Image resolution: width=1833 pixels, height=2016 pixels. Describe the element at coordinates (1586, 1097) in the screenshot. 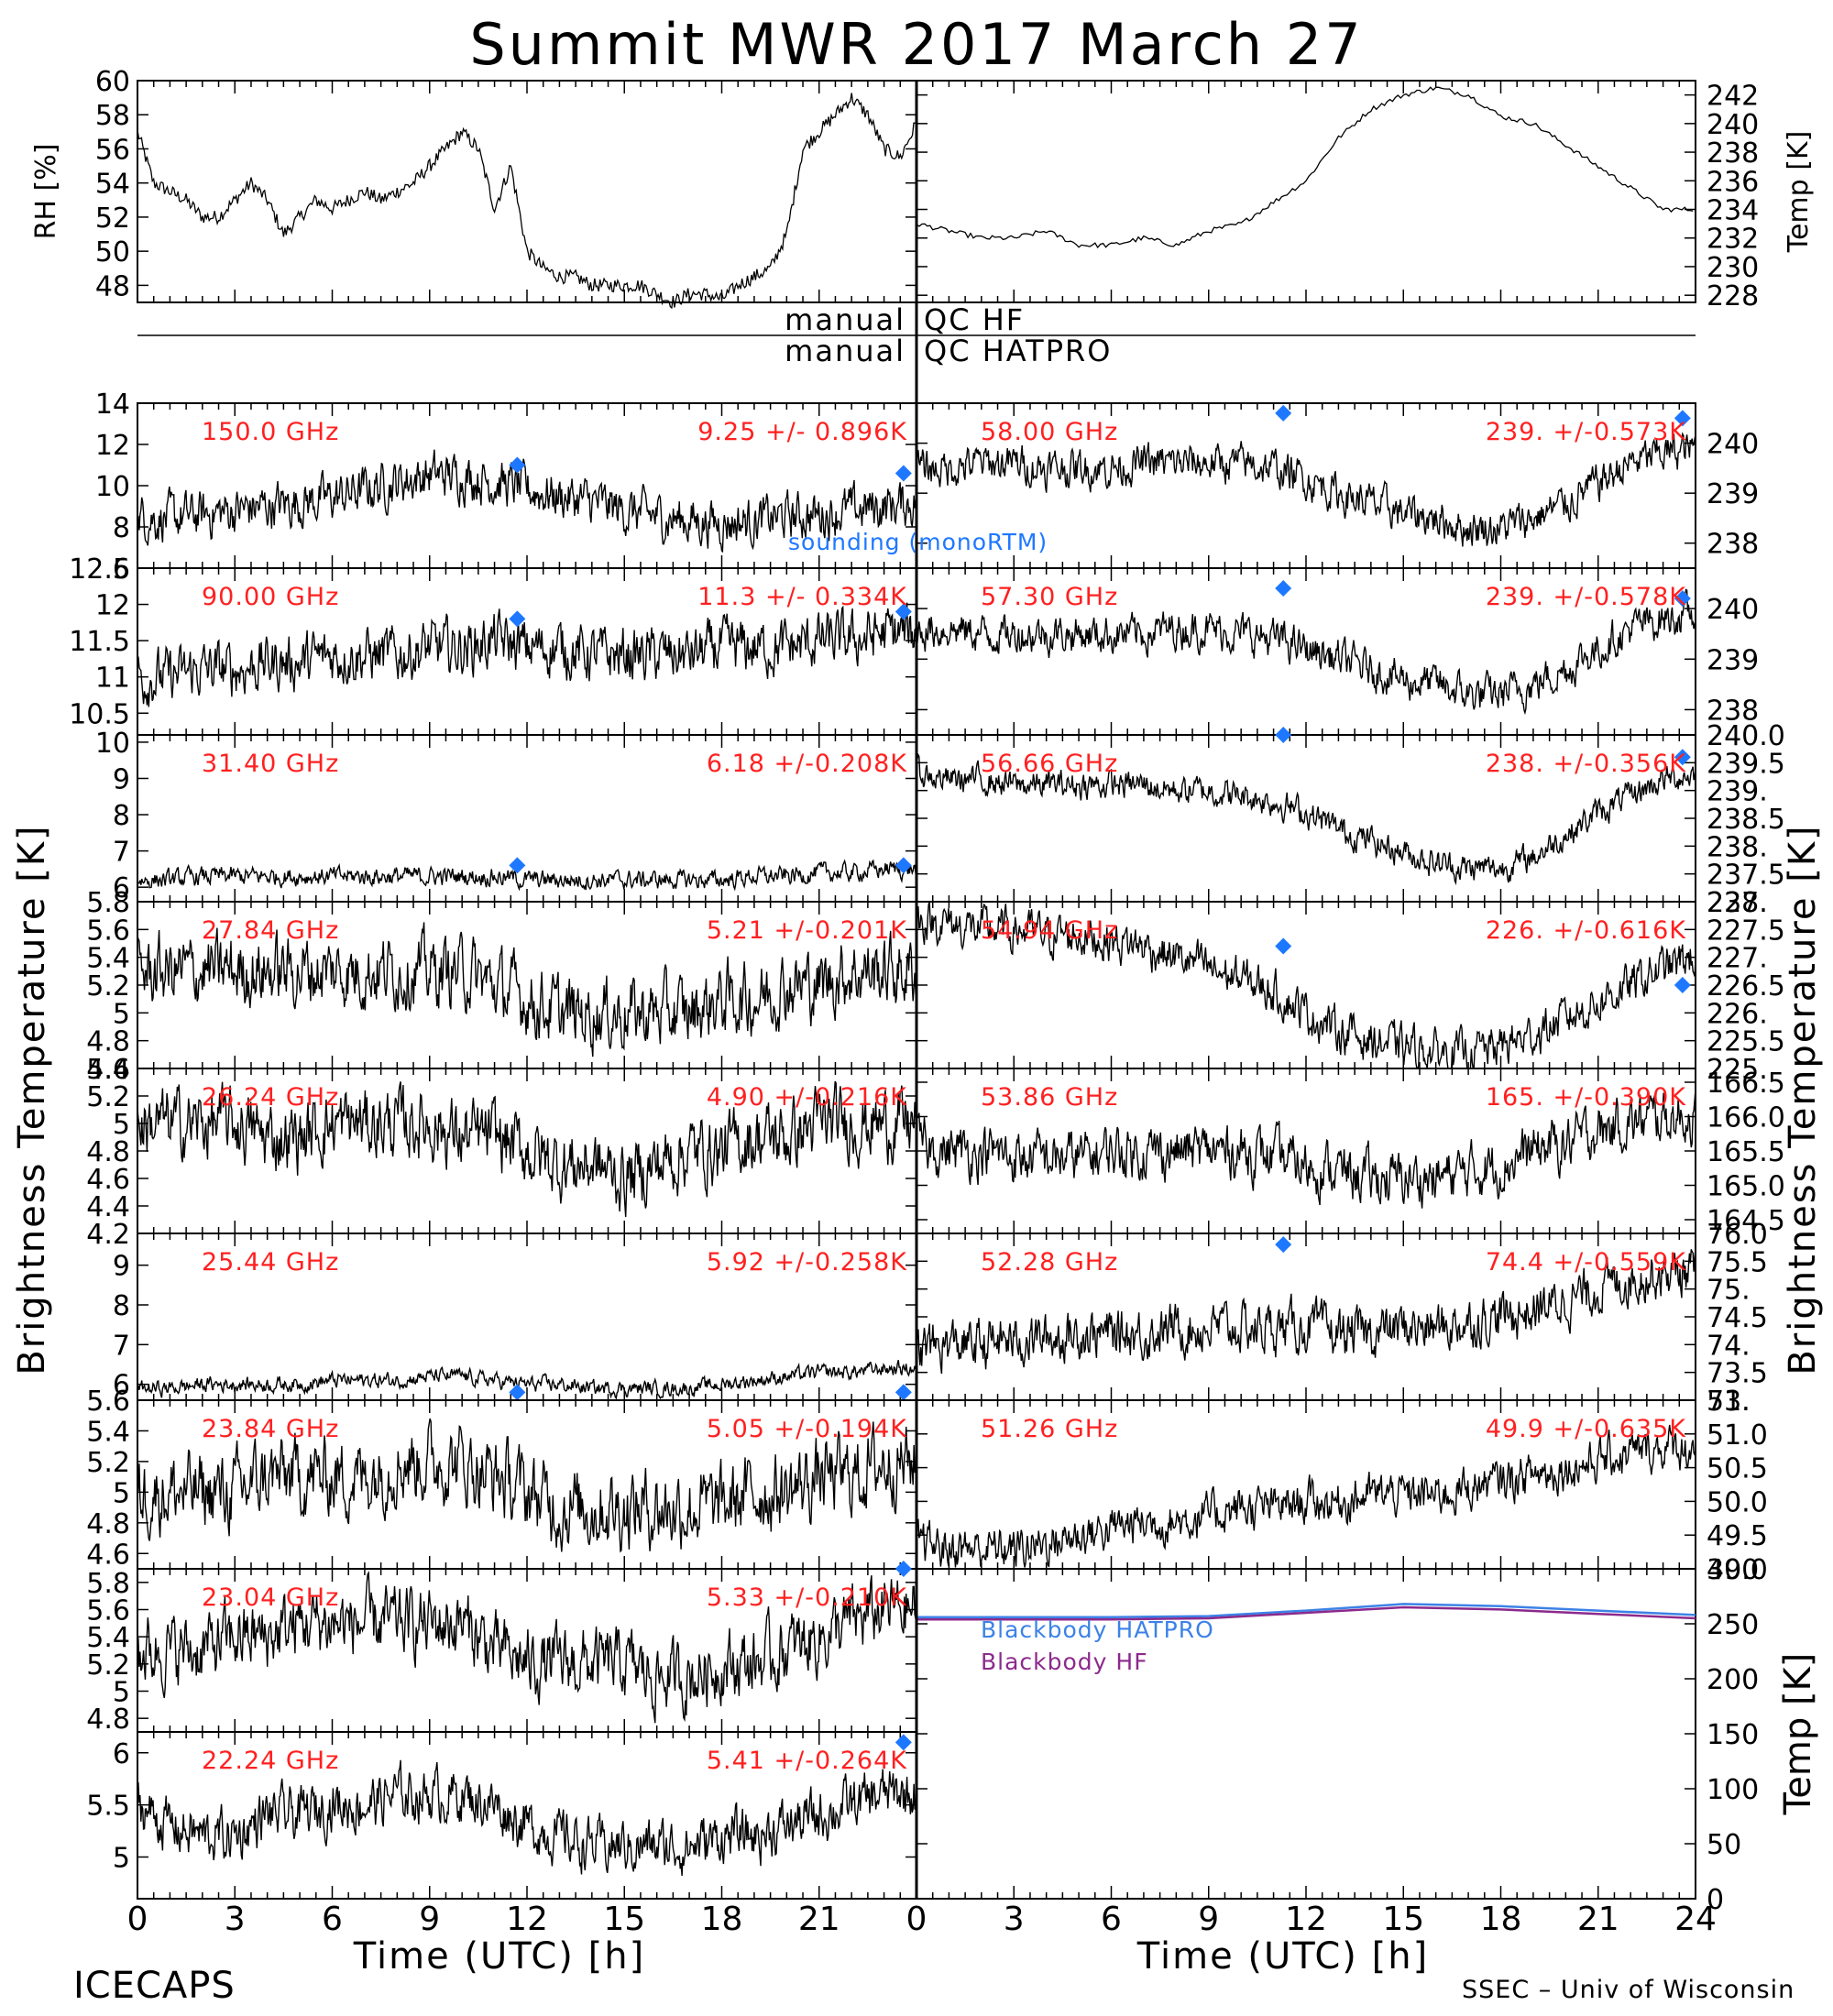

I see `stats-label: 165. +/-0.390K` at that location.